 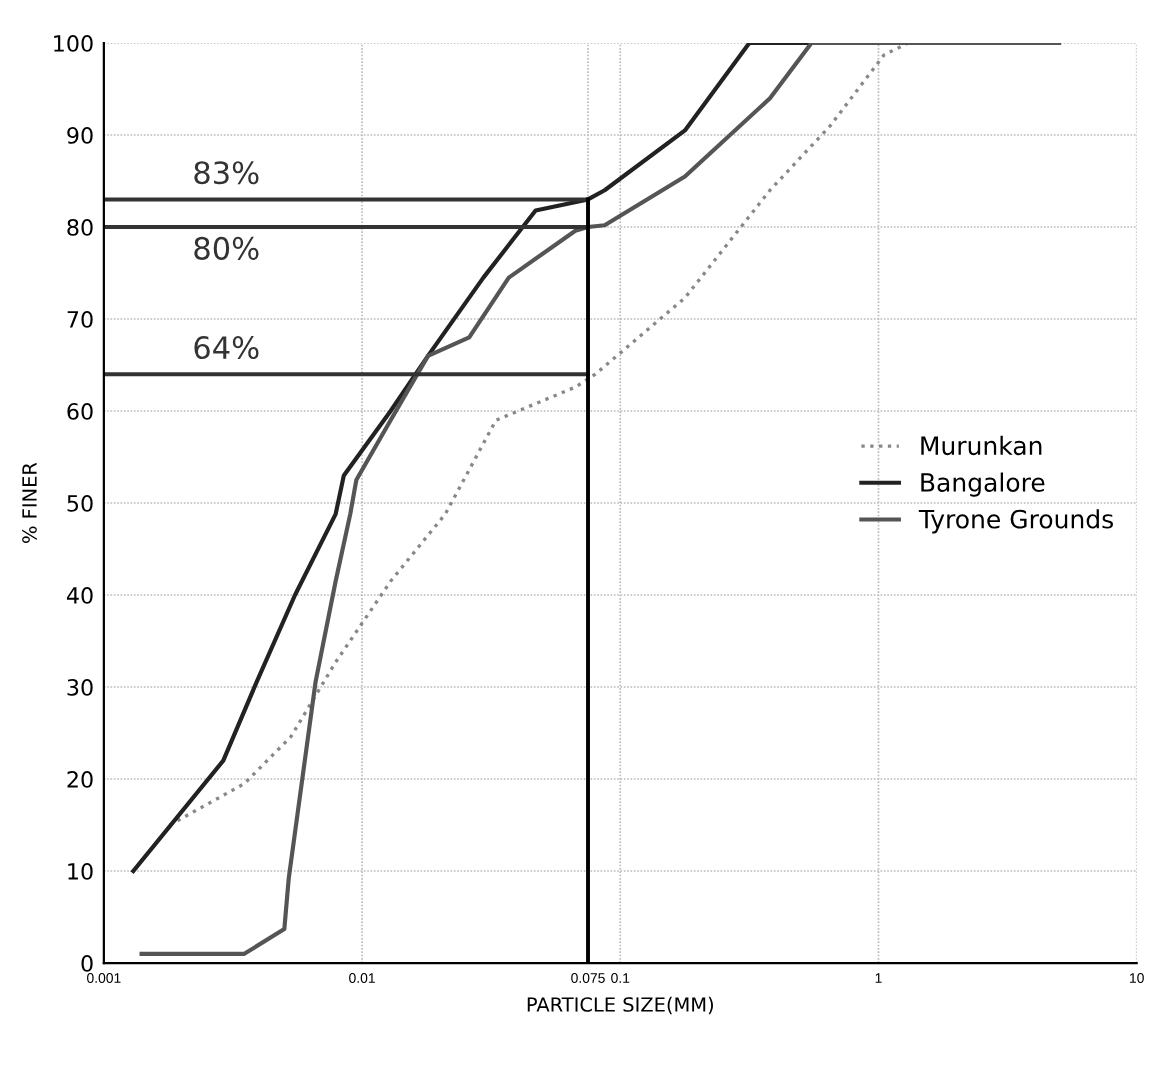 I want to click on ref-line-label: 80%, so click(x=226, y=248).